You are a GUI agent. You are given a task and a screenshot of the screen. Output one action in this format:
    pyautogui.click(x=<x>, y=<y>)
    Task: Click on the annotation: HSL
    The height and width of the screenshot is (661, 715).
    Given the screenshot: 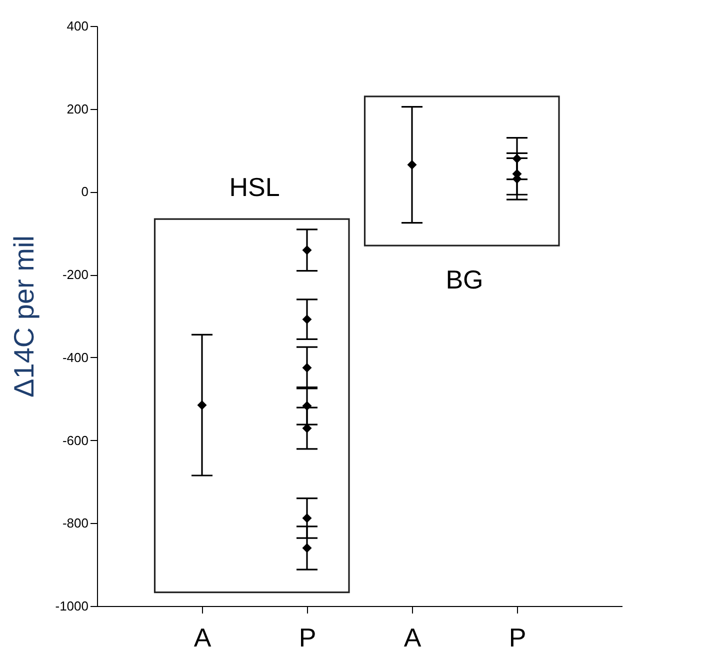 What is the action you would take?
    pyautogui.click(x=254, y=187)
    